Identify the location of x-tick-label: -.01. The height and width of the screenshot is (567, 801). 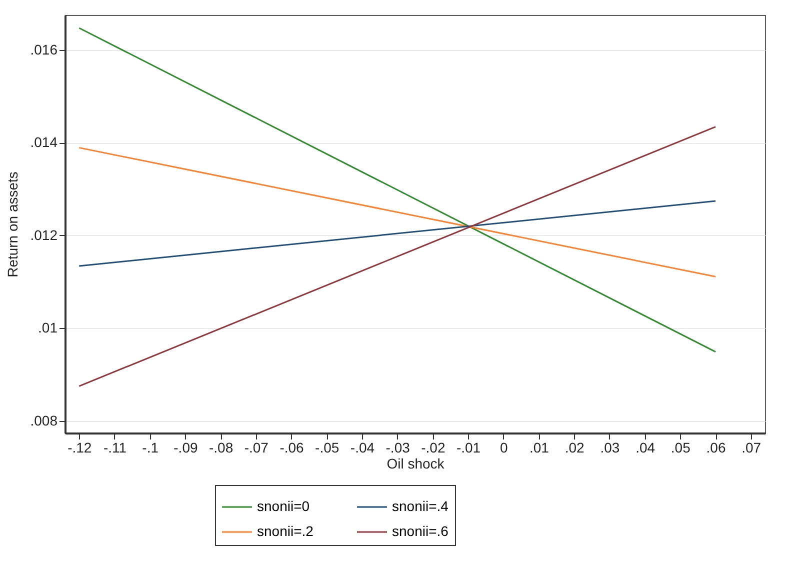
(468, 448).